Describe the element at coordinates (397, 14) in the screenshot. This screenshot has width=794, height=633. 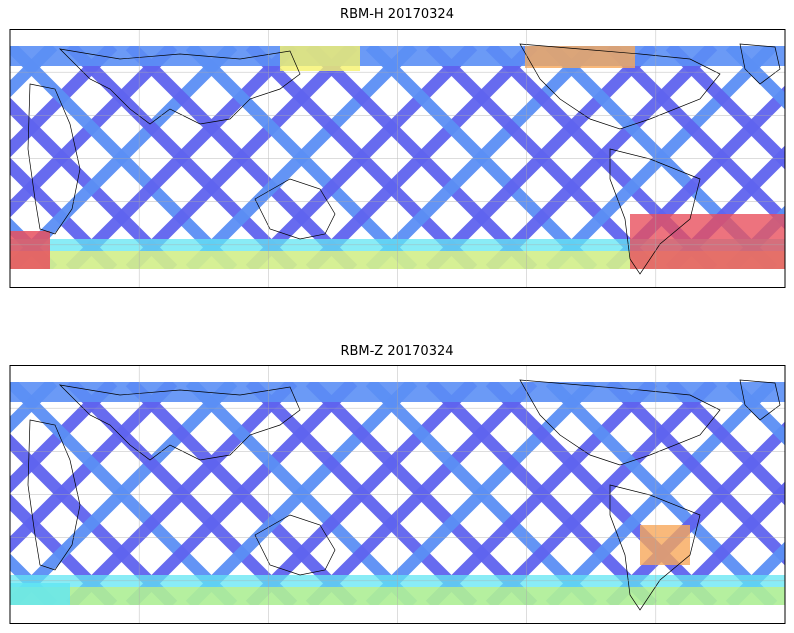
I see `panel-title-top: RBM-H 20170324` at that location.